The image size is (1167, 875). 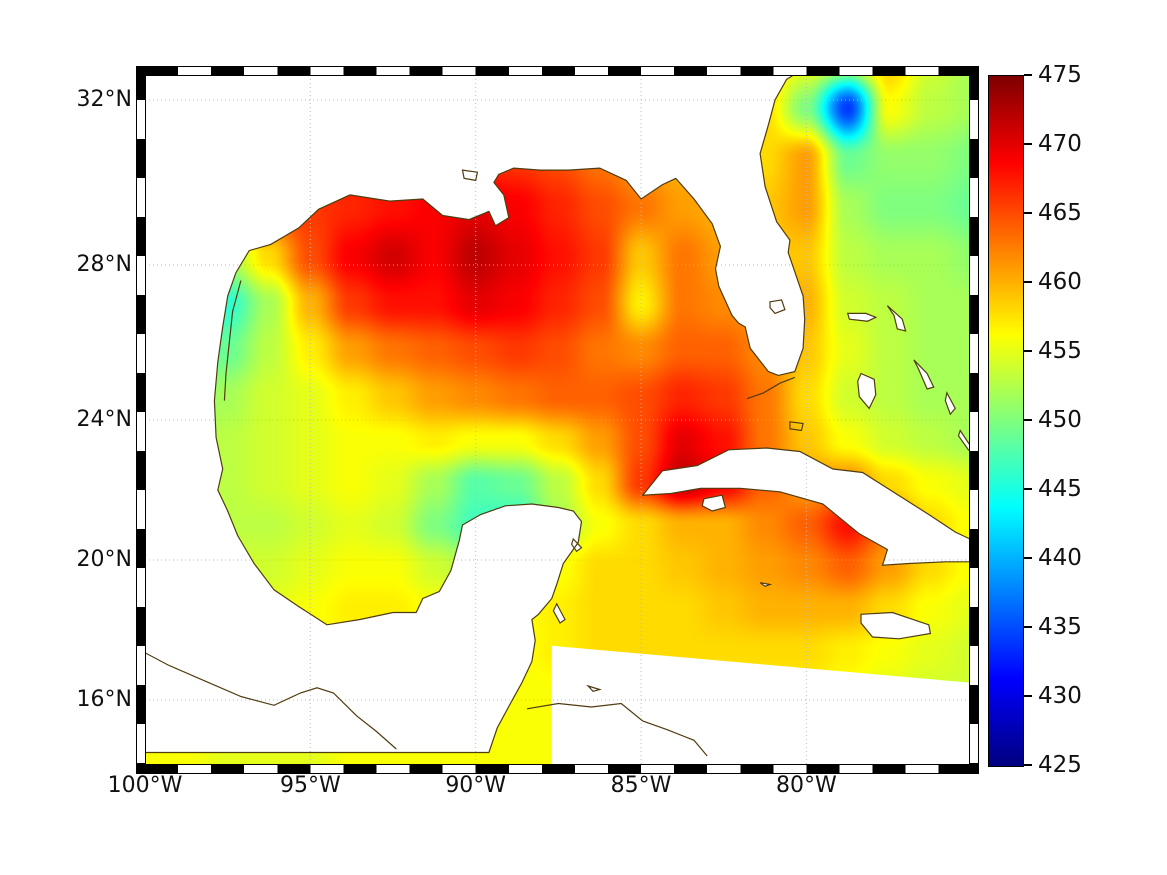 I want to click on grand-cayman, so click(x=766, y=584).